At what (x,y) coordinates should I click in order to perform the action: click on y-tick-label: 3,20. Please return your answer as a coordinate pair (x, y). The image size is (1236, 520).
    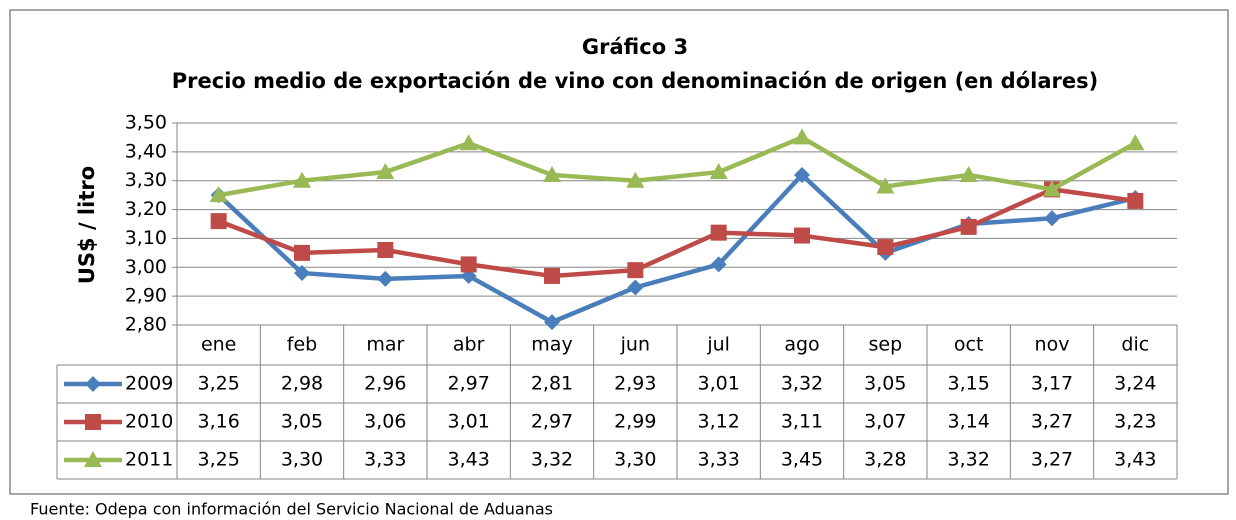
    Looking at the image, I should click on (146, 209).